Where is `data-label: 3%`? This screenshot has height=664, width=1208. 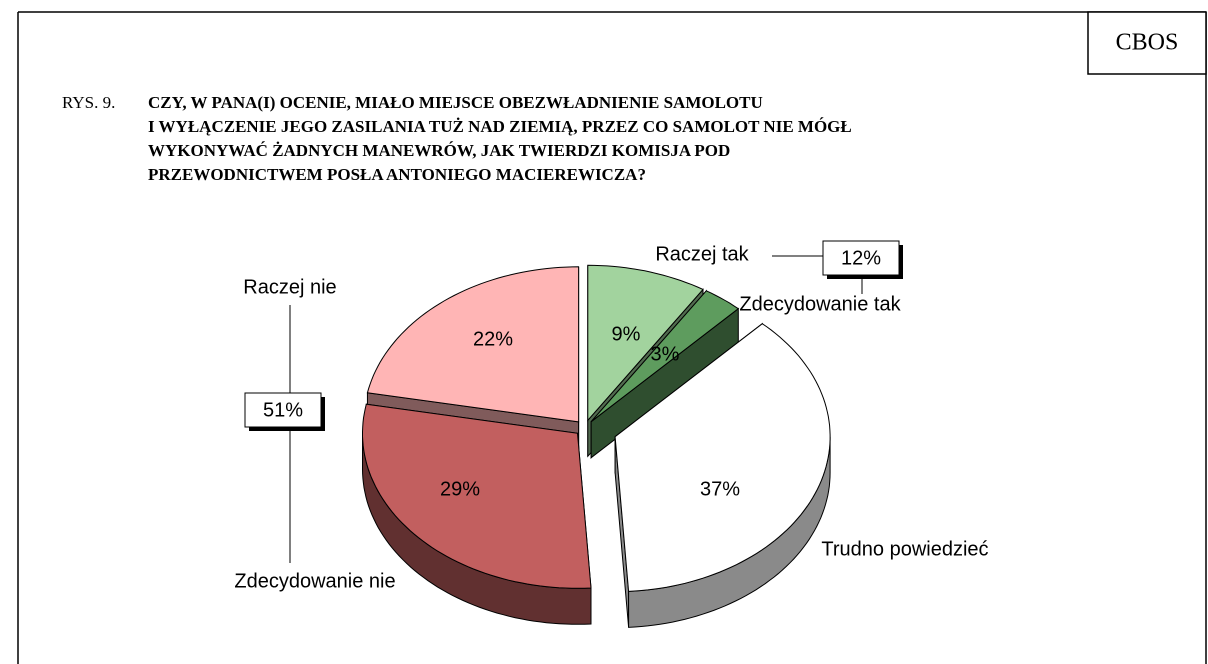
data-label: 3% is located at coordinates (665, 354).